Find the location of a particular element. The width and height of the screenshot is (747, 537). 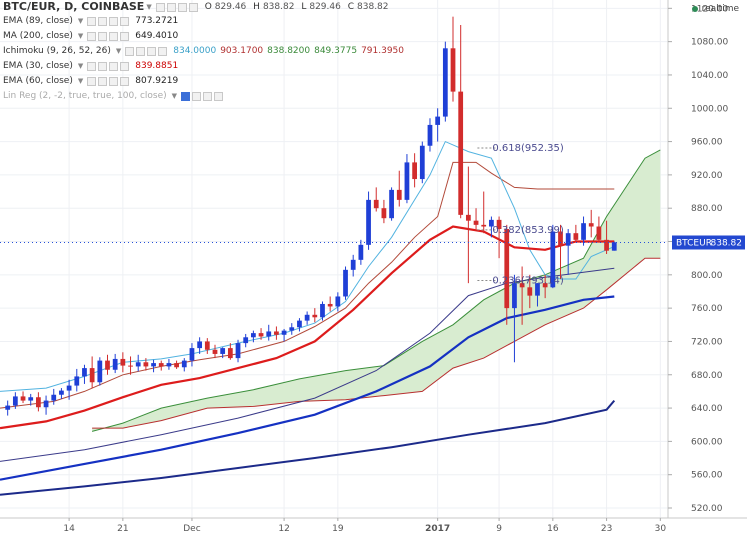

indicator-name: Ichimoku (9, 26, 52, 26) is located at coordinates (57, 51).